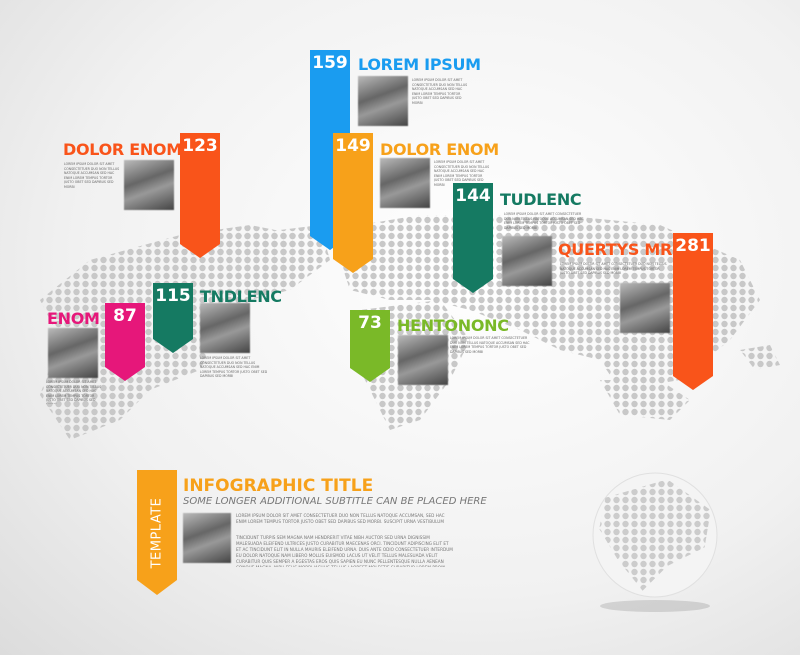  What do you see at coordinates (655, 542) in the screenshot?
I see `globe` at bounding box center [655, 542].